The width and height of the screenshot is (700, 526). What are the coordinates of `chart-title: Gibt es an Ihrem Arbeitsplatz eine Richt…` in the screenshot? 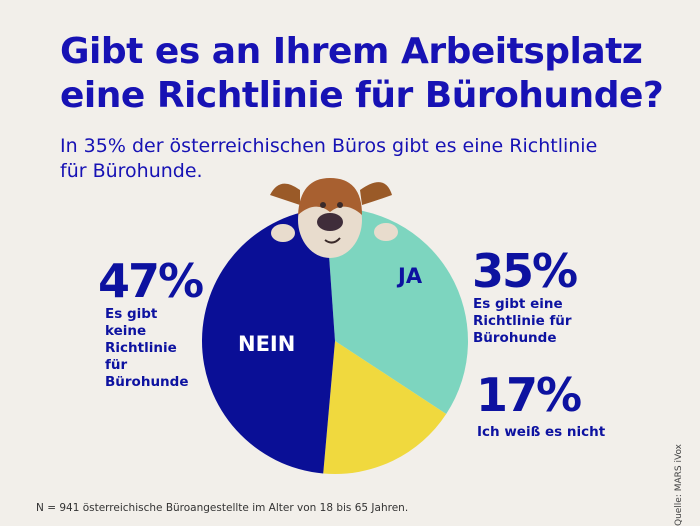 It's located at (362, 73).